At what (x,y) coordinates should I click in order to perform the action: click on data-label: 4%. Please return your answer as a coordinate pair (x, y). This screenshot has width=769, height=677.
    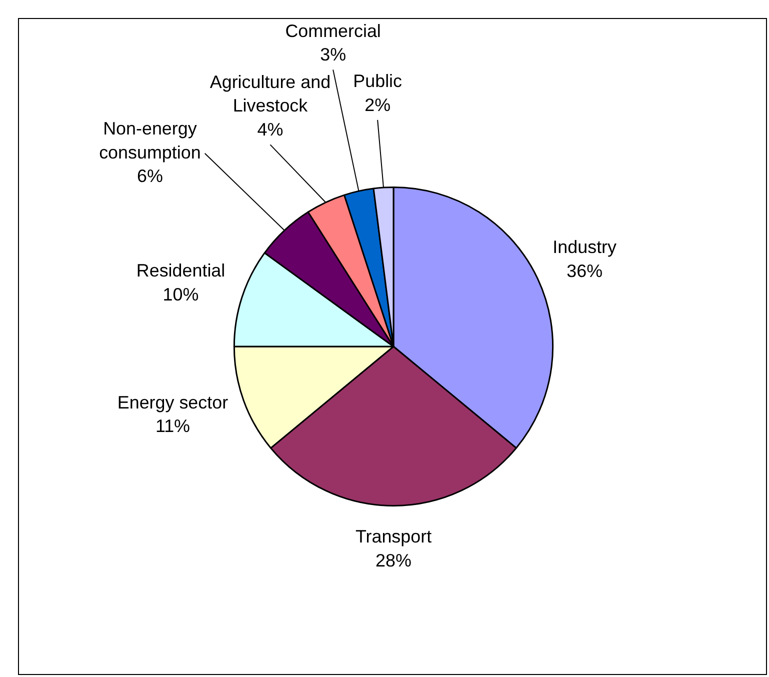
    Looking at the image, I should click on (270, 130).